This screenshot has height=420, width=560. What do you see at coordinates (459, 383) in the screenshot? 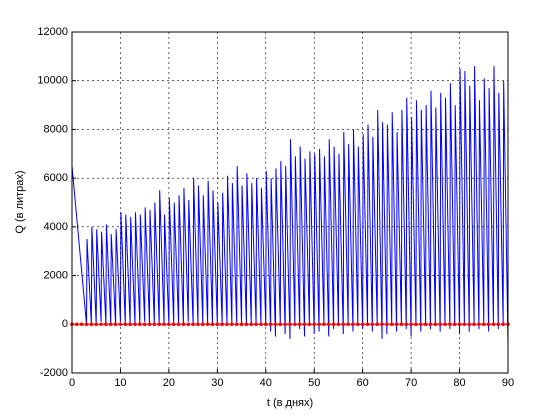
I see `x-tick-label: 80` at bounding box center [459, 383].